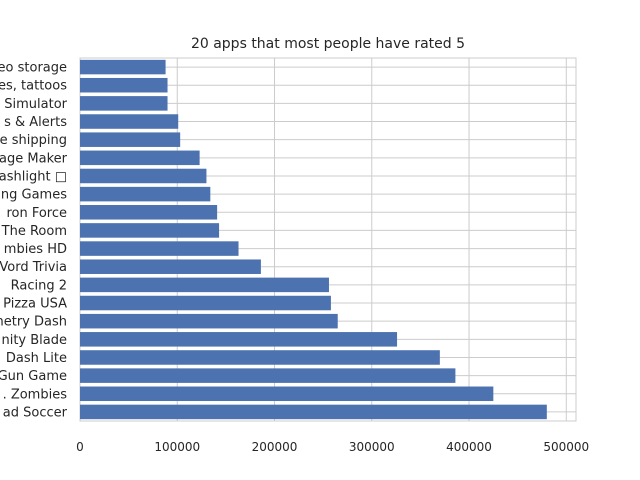 This screenshot has width=640, height=480. Describe the element at coordinates (35, 304) in the screenshot. I see `y-tick-label: Pizza USA` at that location.